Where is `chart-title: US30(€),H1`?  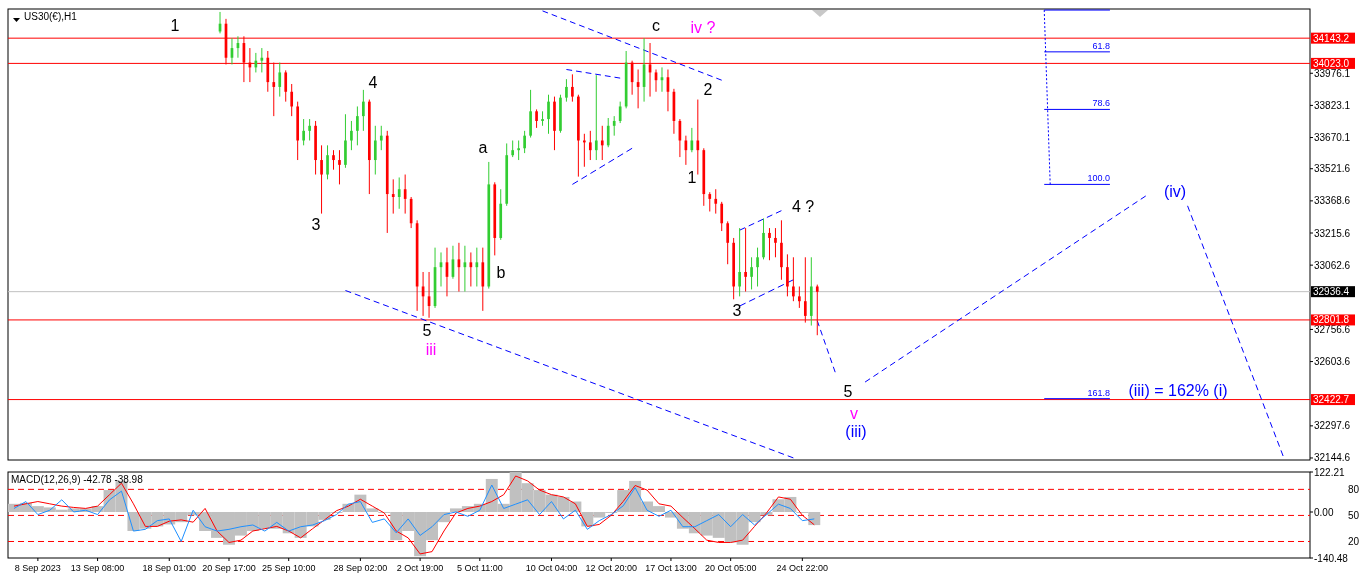
chart-title: US30(€),H1 is located at coordinates (51, 16).